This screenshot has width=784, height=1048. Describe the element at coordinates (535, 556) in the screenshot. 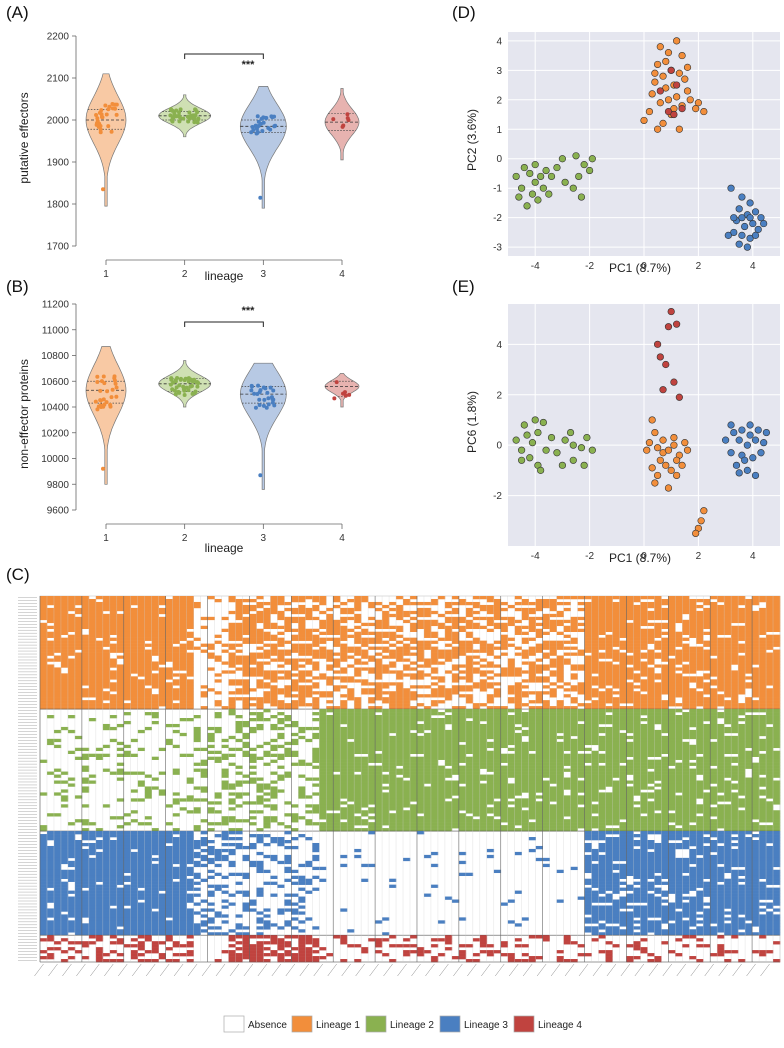

I see `x-tick-label: -4` at that location.